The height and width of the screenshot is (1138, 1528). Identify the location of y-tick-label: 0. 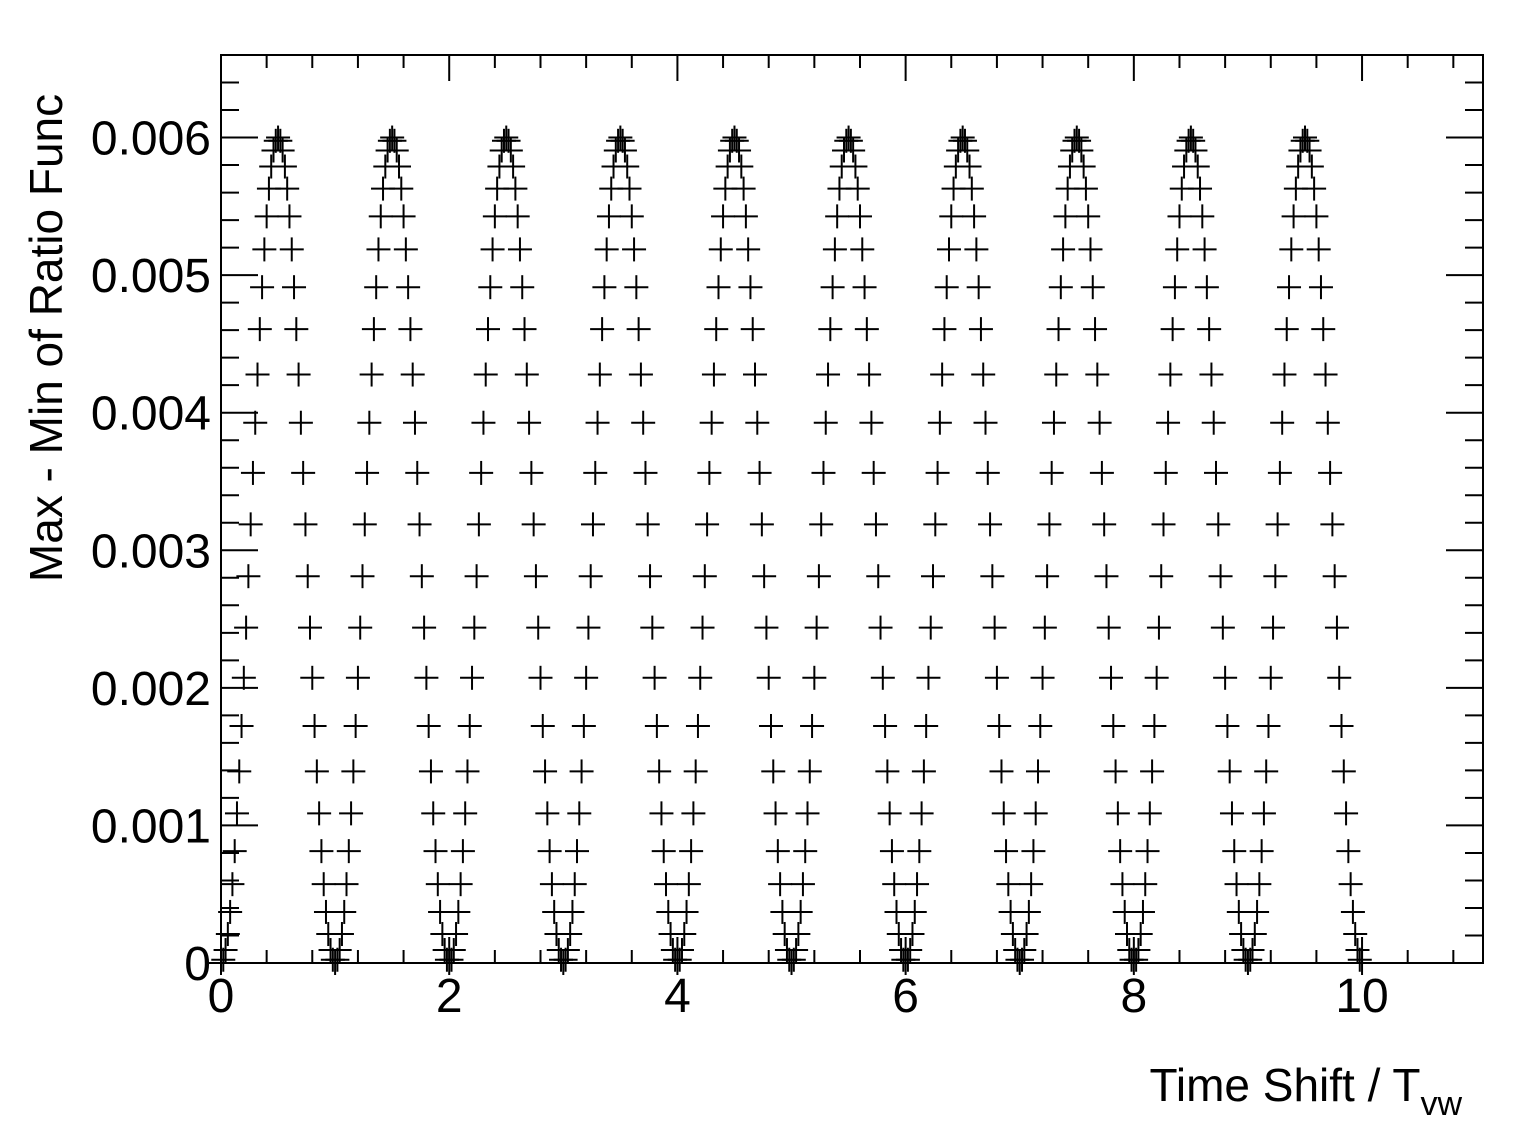
(197, 964).